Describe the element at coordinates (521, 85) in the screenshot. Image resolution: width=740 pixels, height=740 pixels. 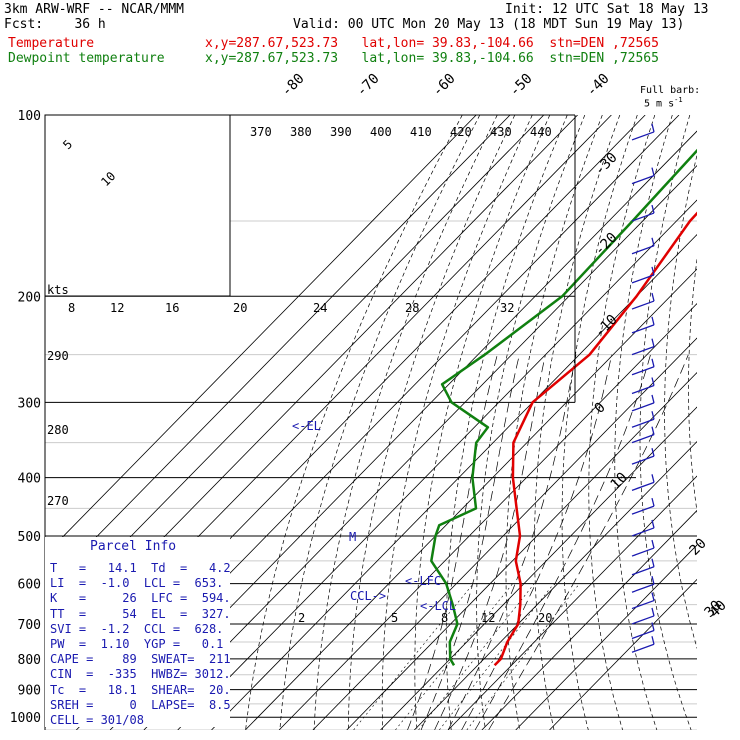
I see `isotherm-label: -50` at that location.